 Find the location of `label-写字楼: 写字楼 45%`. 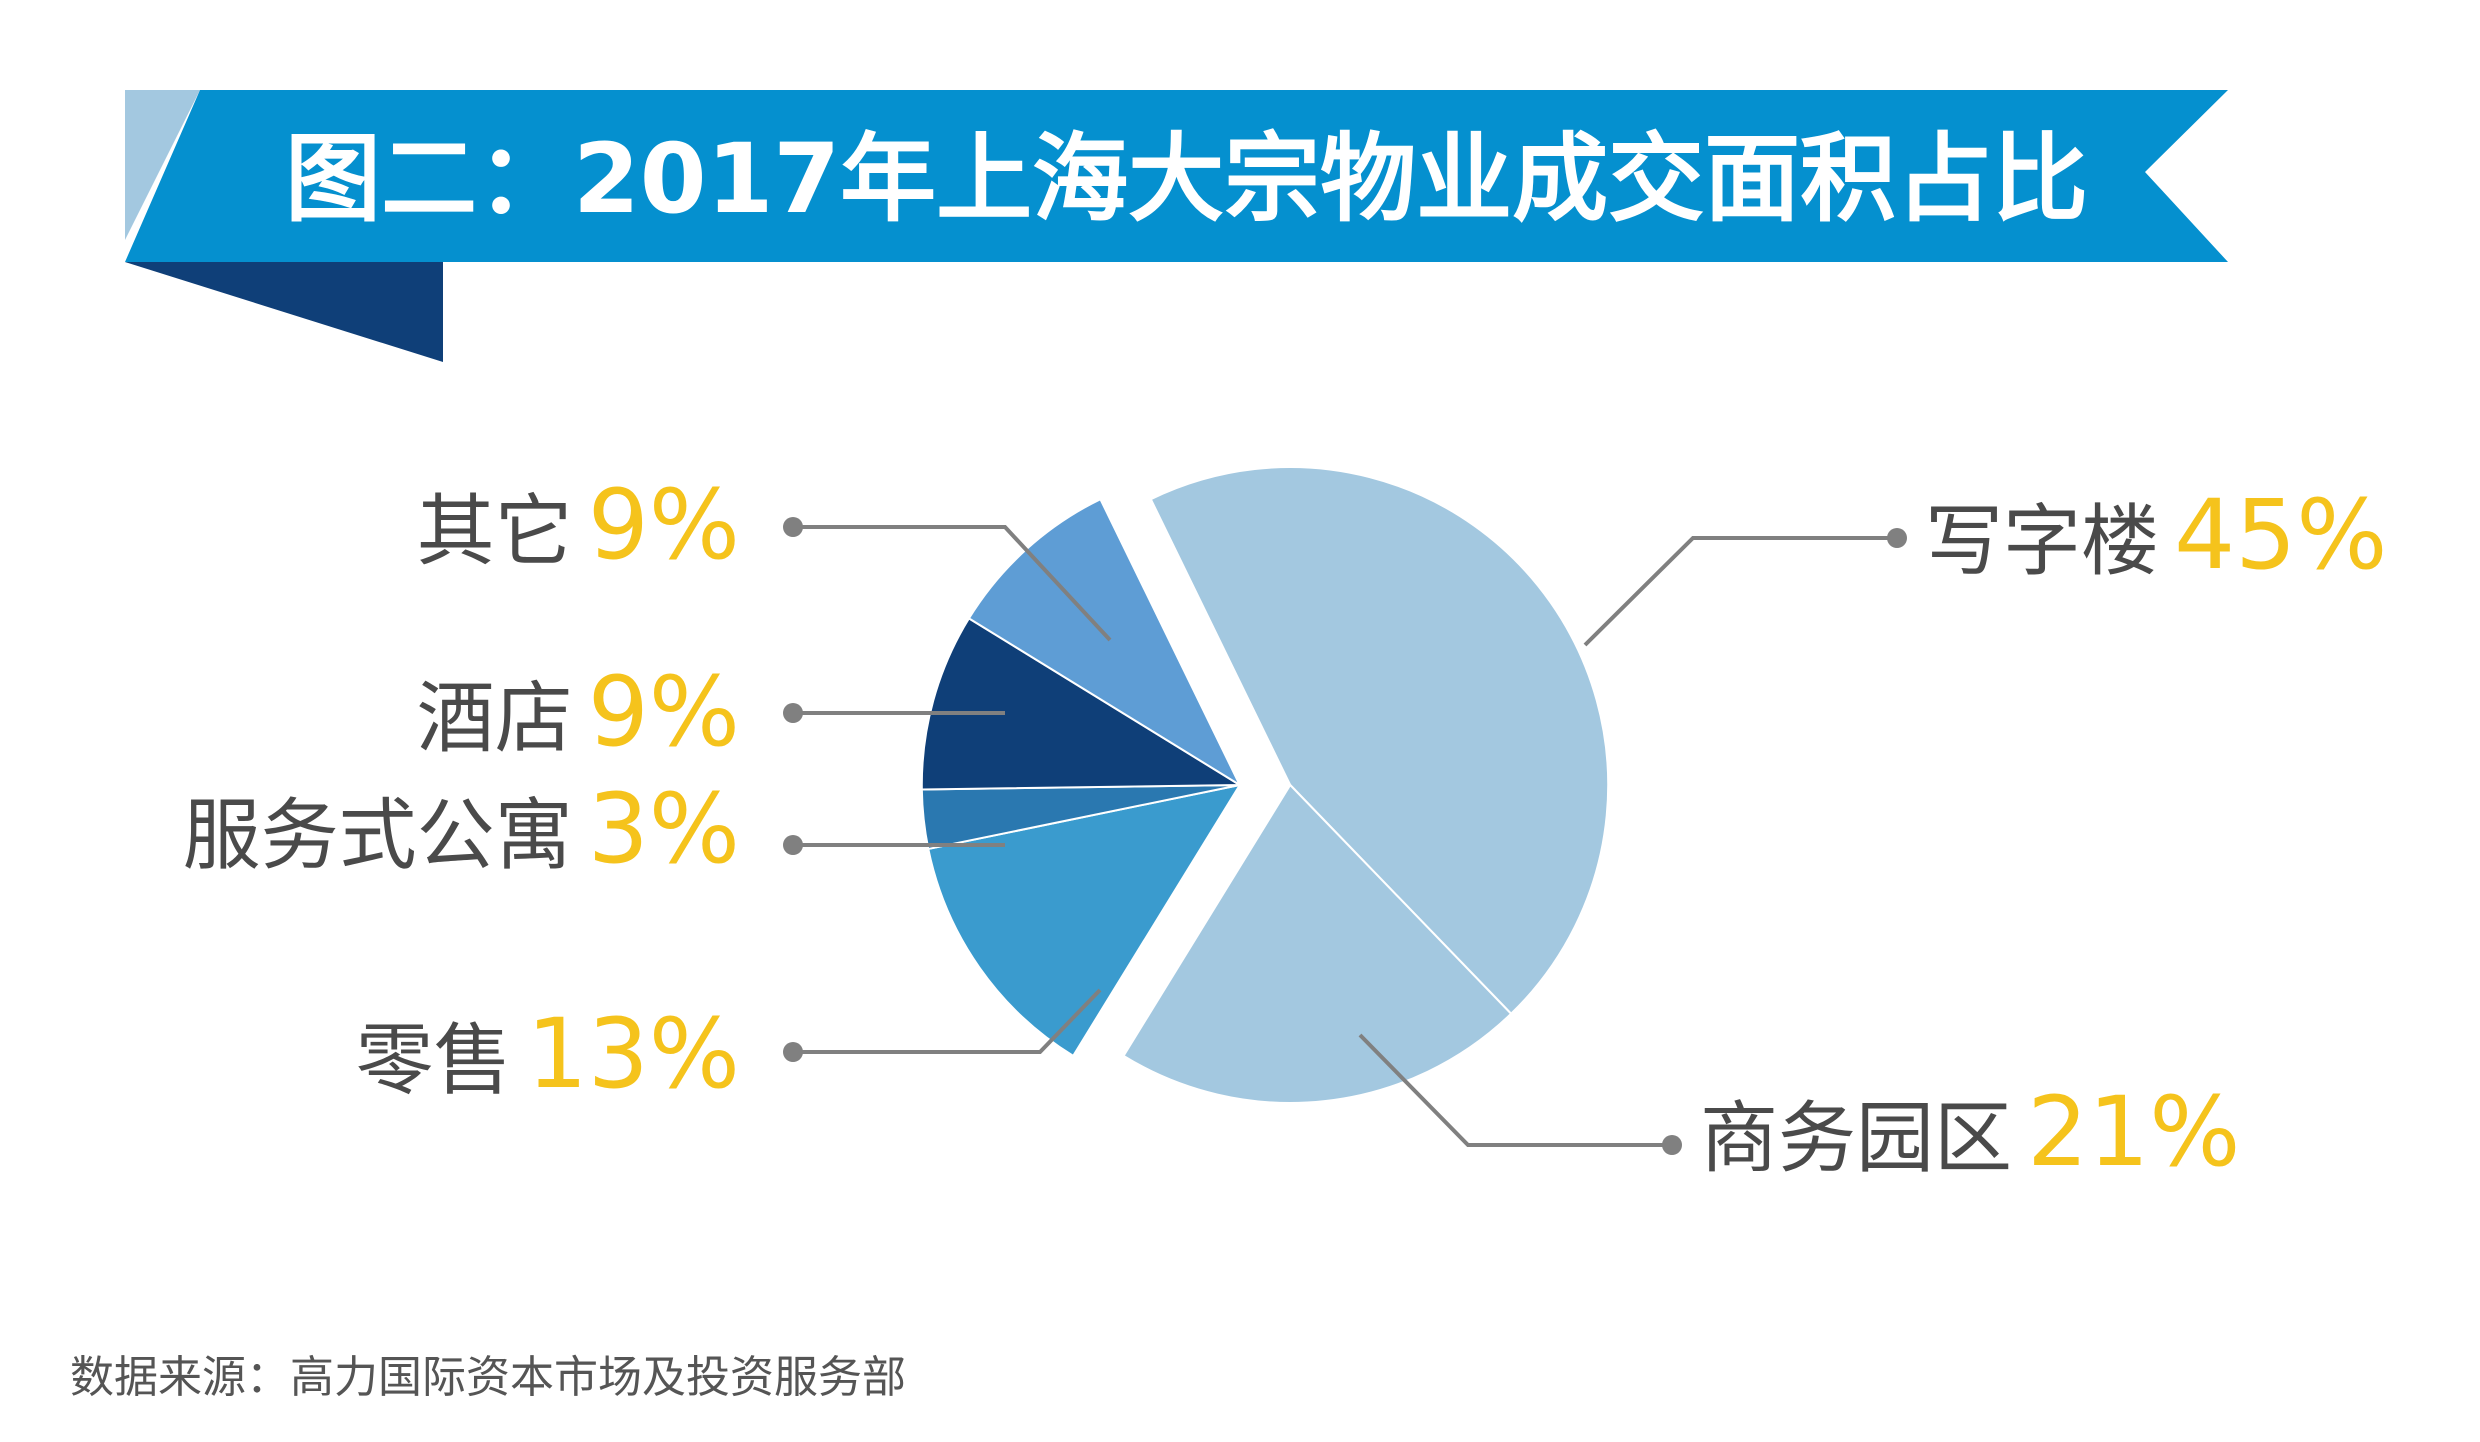

label-写字楼: 写字楼 45% is located at coordinates (2156, 535).